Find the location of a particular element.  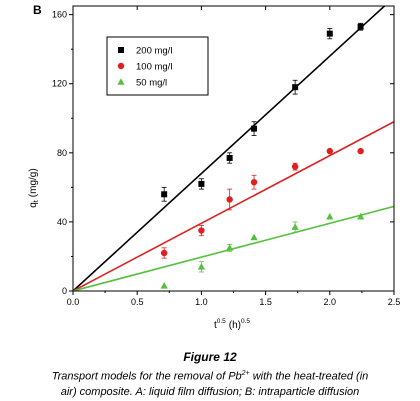

x-axis-label: t0.5 (h)0.5 is located at coordinates (232, 324).